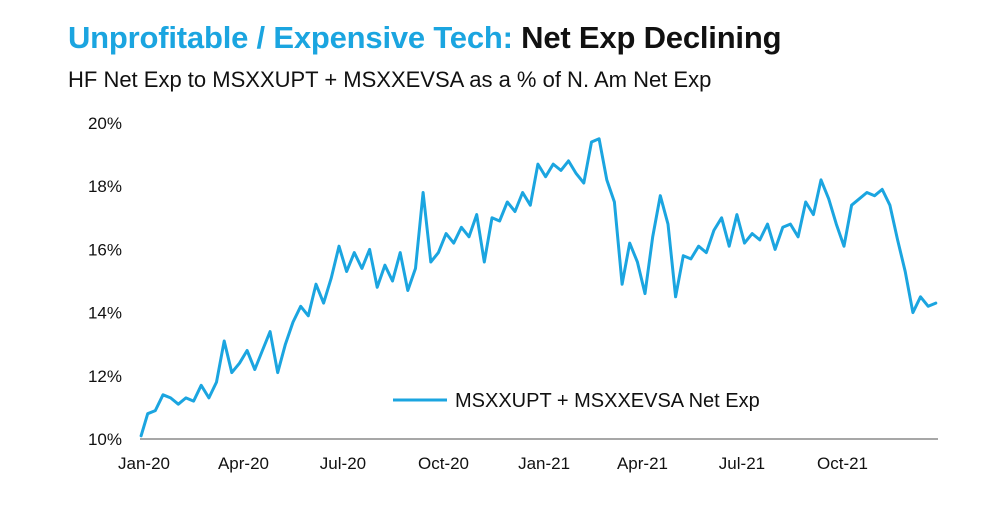 Image resolution: width=1000 pixels, height=506 pixels. What do you see at coordinates (105, 376) in the screenshot?
I see `y-tick-label: 12%` at bounding box center [105, 376].